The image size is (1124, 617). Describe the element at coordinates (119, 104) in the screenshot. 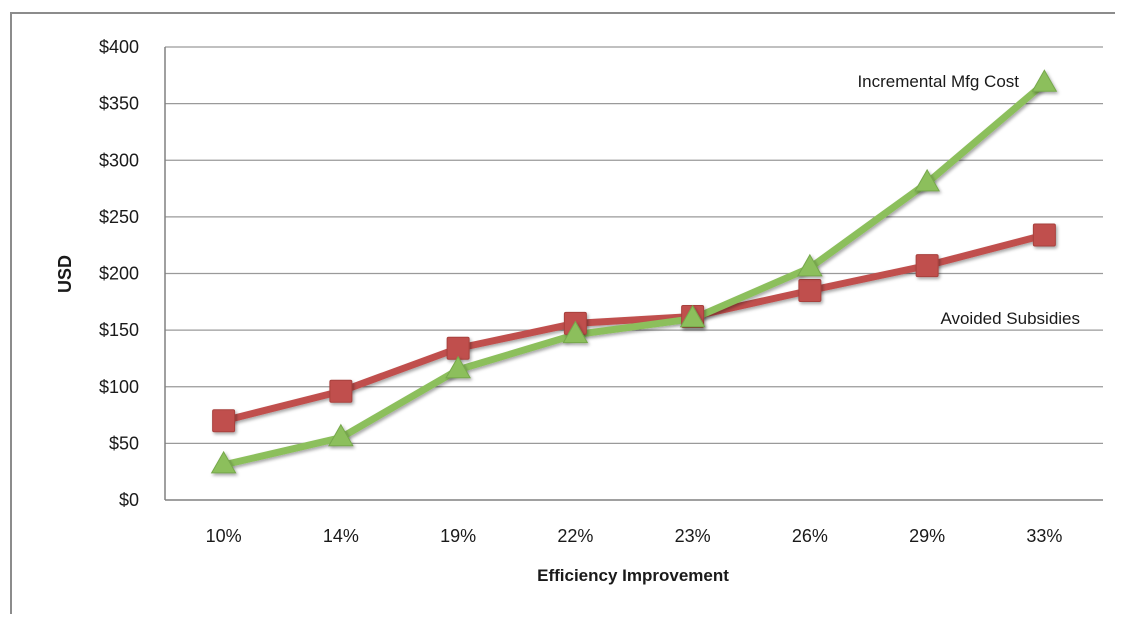

I see `y-tick-label: $350` at that location.